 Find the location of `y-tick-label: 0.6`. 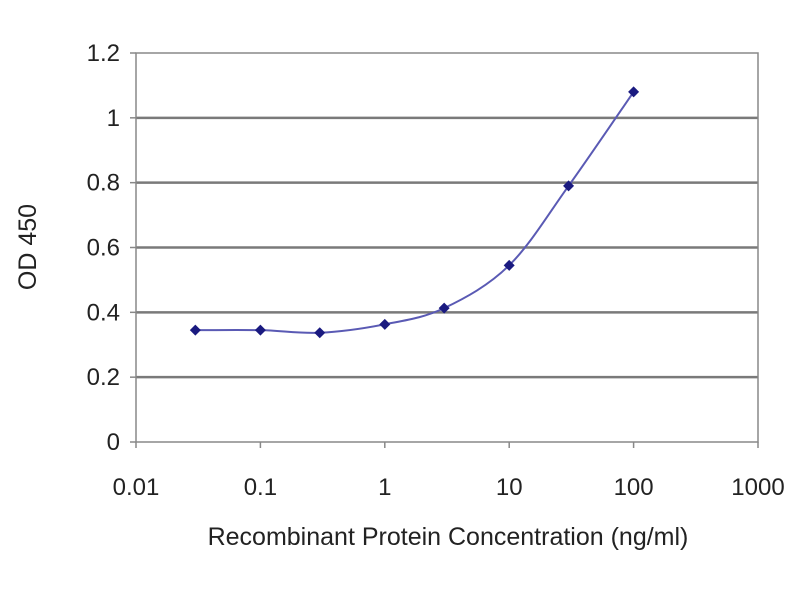

y-tick-label: 0.6 is located at coordinates (103, 248).